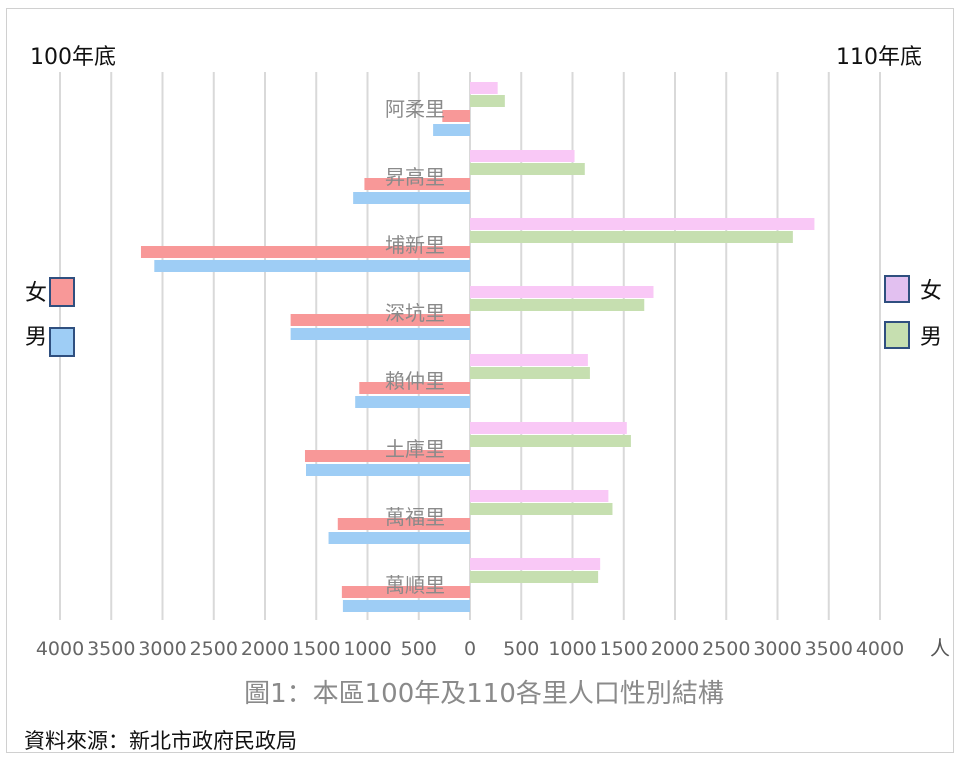 The image size is (962, 760). Describe the element at coordinates (415, 177) in the screenshot. I see `category-label: 昇高里` at that location.